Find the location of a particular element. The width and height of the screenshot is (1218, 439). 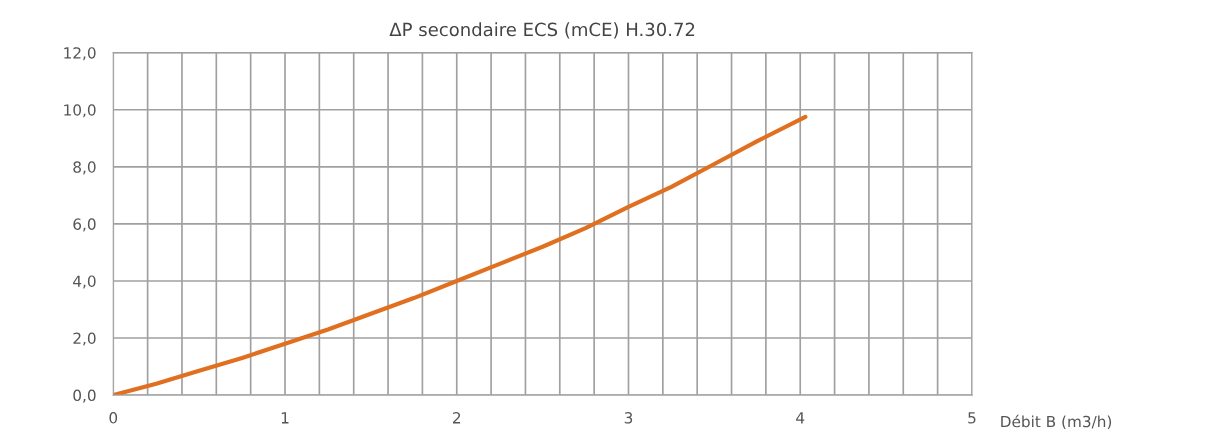

y-tick-label: 0,0 is located at coordinates (84, 396).